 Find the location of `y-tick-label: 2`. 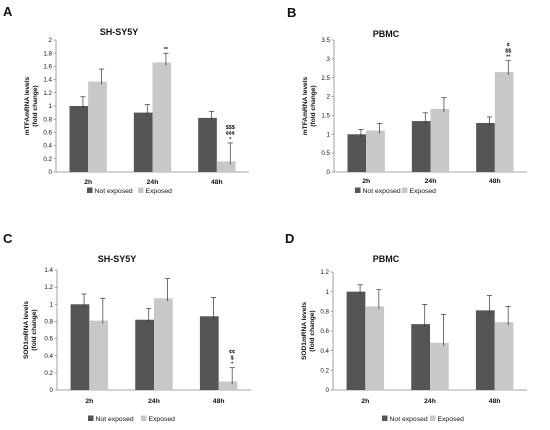

y-tick-label: 2 is located at coordinates (329, 97).